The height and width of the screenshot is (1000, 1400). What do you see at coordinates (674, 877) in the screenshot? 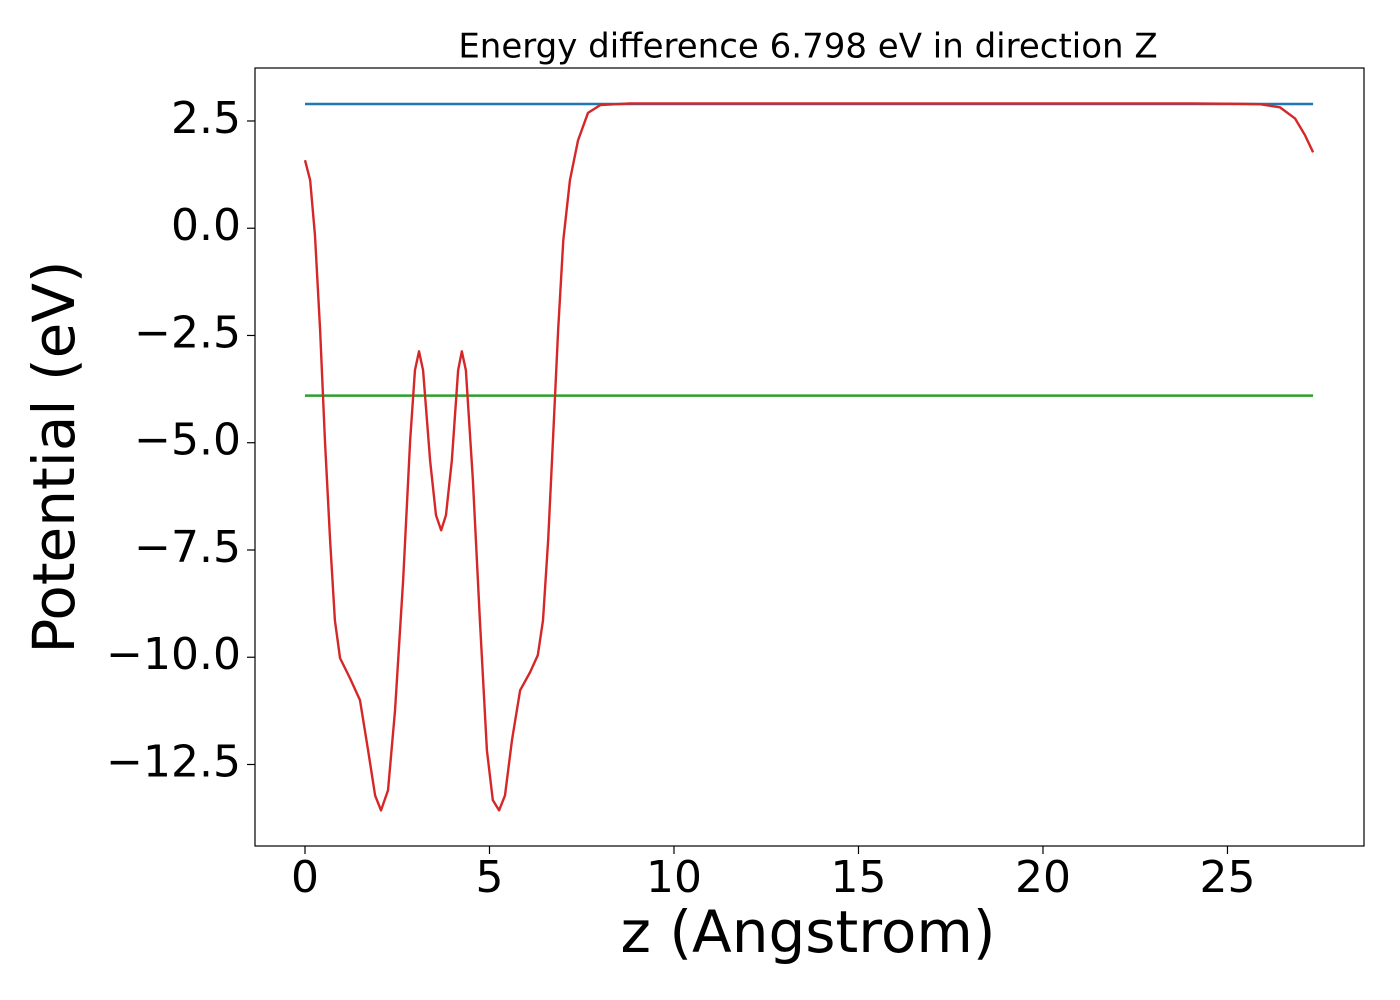
I see `x-tick-label: 10` at bounding box center [674, 877].